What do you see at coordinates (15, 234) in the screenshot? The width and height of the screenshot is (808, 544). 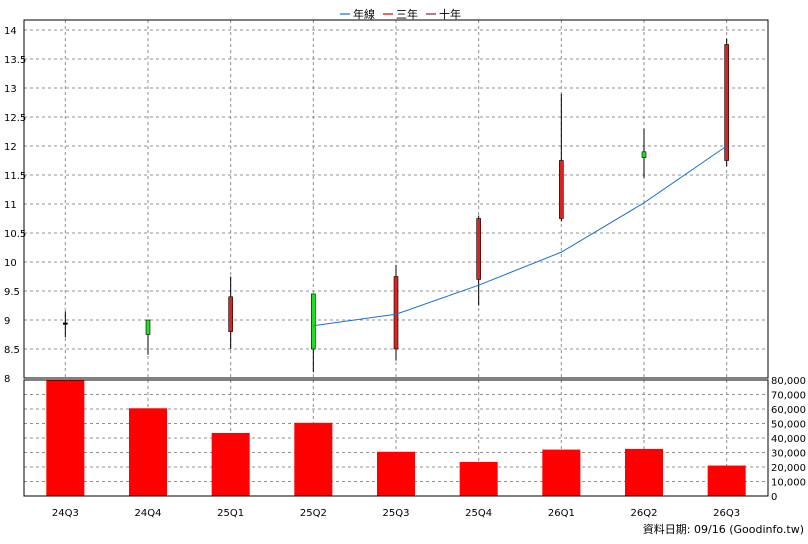 I see `price-tick-label: 10.5` at bounding box center [15, 234].